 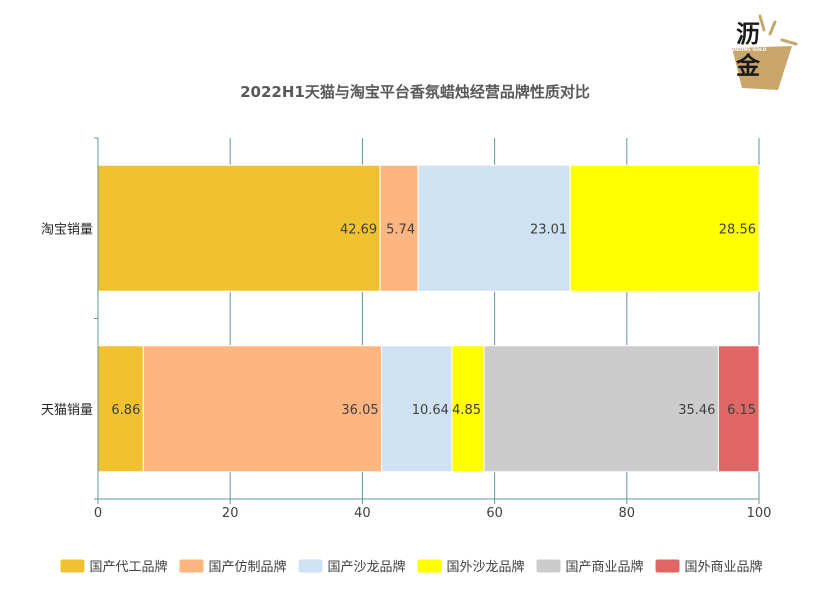 I want to click on legend-label: 国产商业品牌, so click(x=605, y=567).